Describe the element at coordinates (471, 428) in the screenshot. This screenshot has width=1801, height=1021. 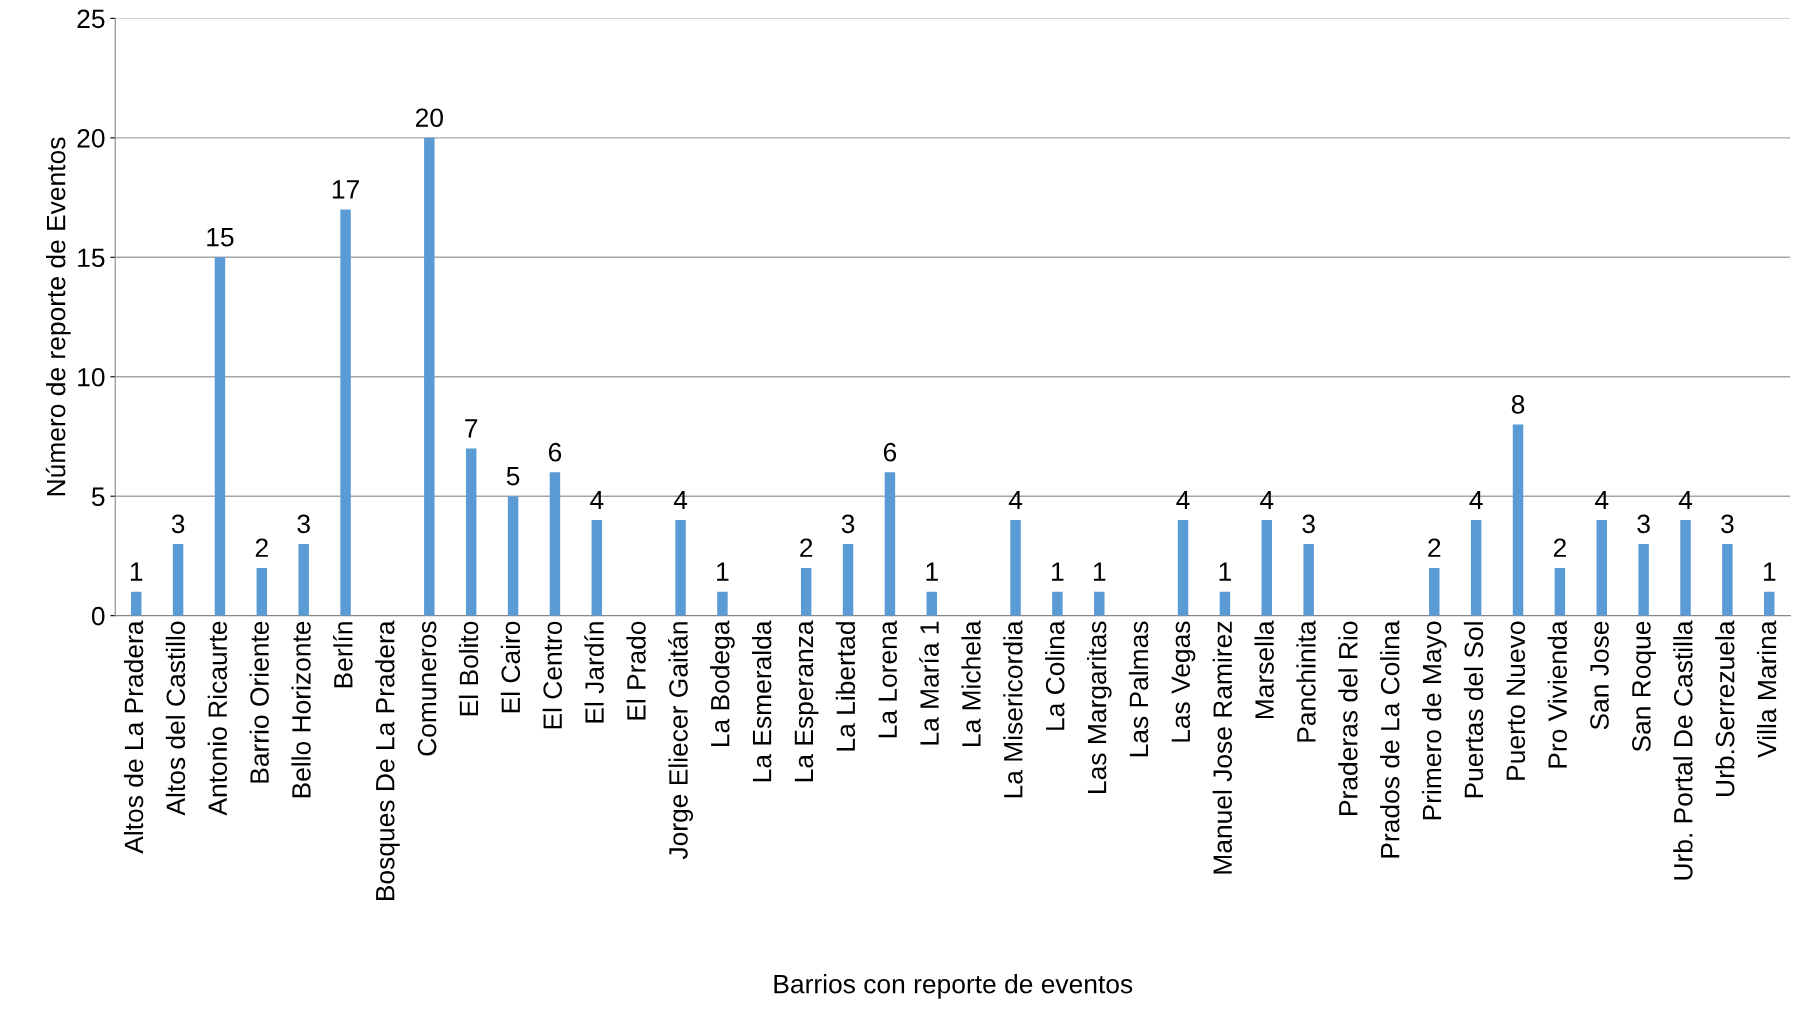
I see `data-label: 7` at that location.